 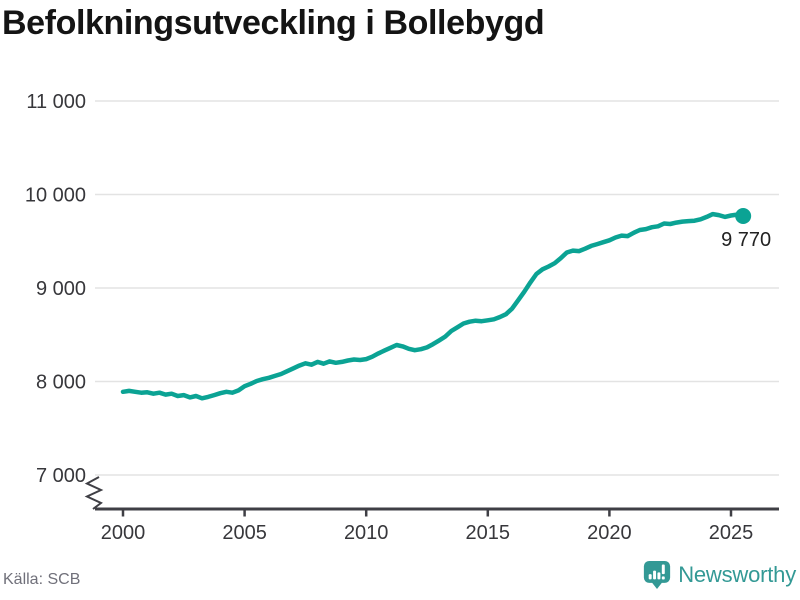 What do you see at coordinates (42, 579) in the screenshot?
I see `source-label: Källa: SCB` at bounding box center [42, 579].